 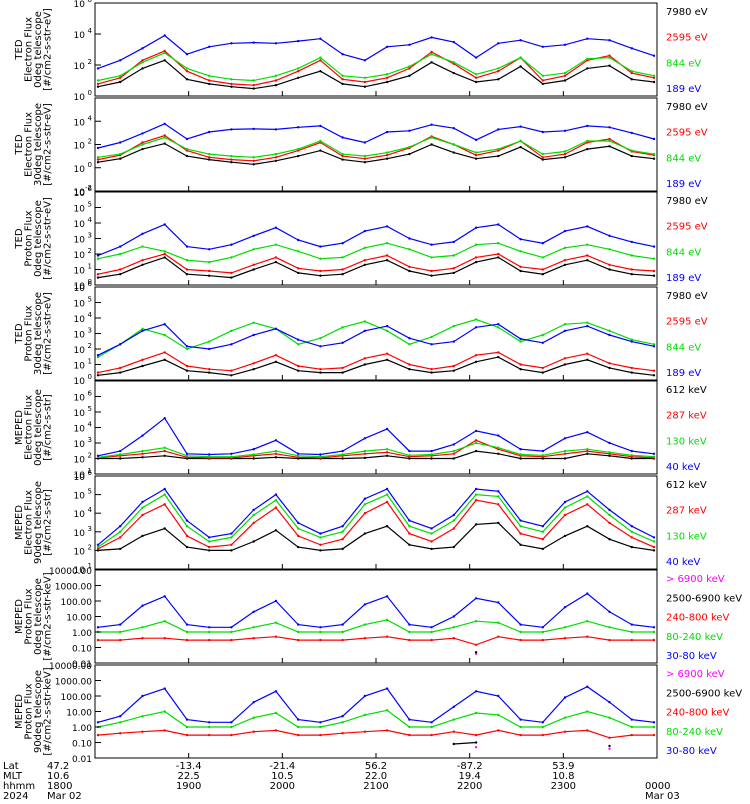 I want to click on y-tick-exponent: 3, so click(x=90, y=236).